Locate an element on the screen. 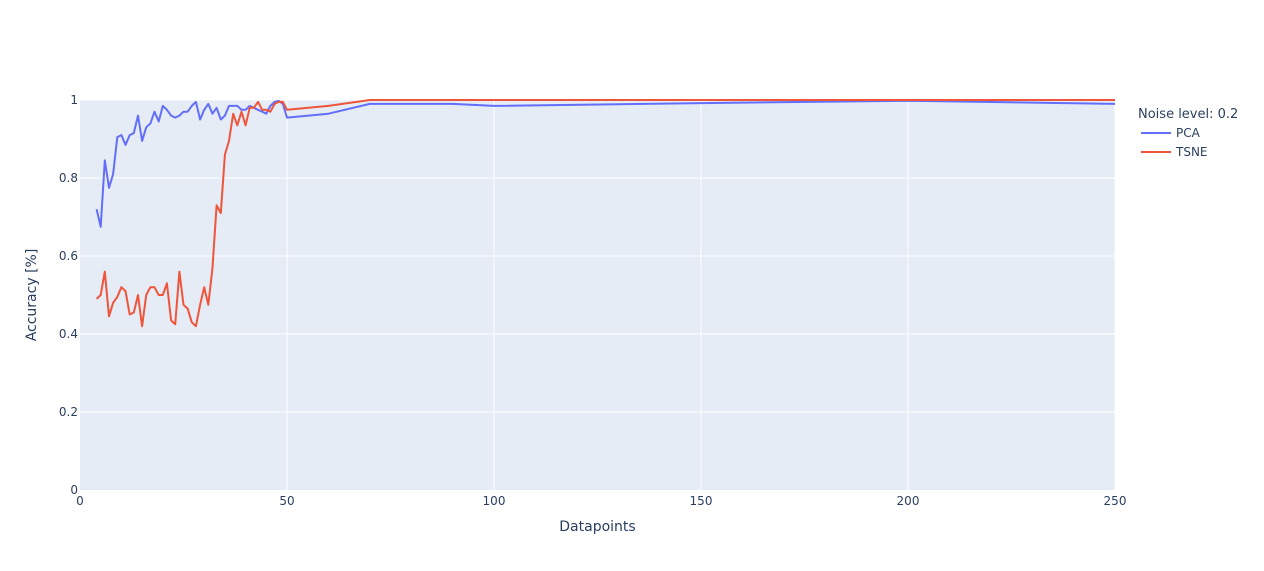 The width and height of the screenshot is (1264, 571). x-tick-label: 200 is located at coordinates (908, 501).